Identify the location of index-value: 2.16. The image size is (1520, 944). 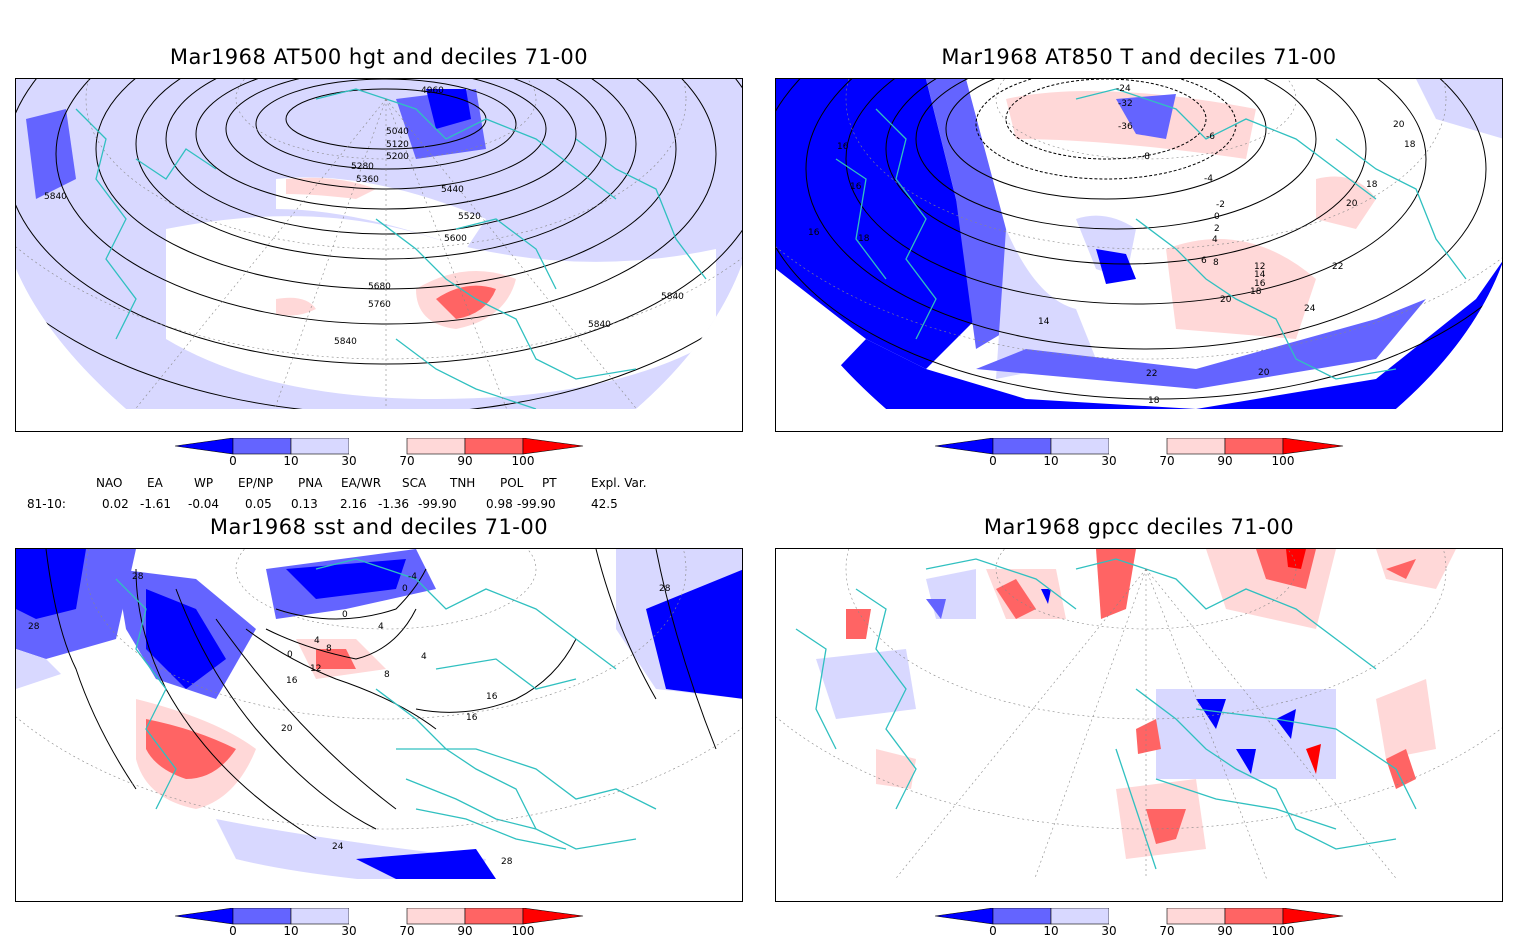
(353, 504).